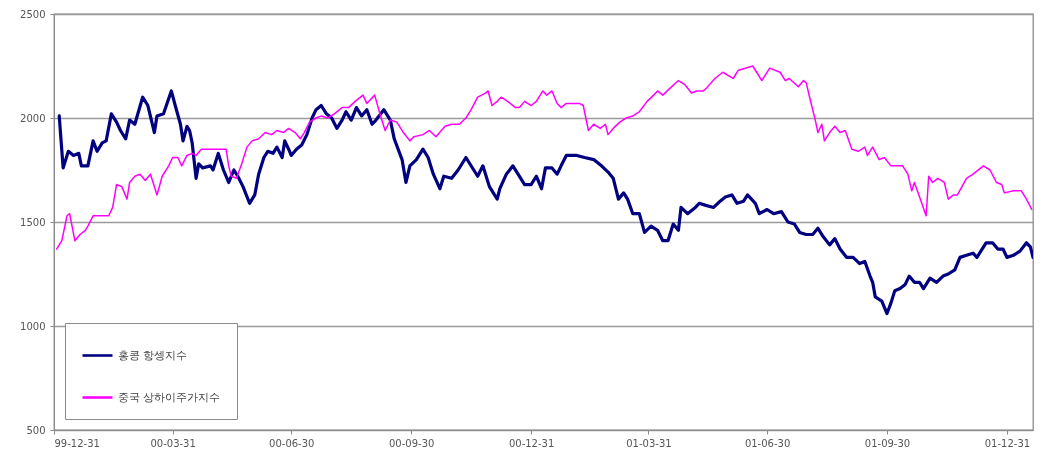  What do you see at coordinates (33, 326) in the screenshot?
I see `y-tick-label: 1000` at bounding box center [33, 326].